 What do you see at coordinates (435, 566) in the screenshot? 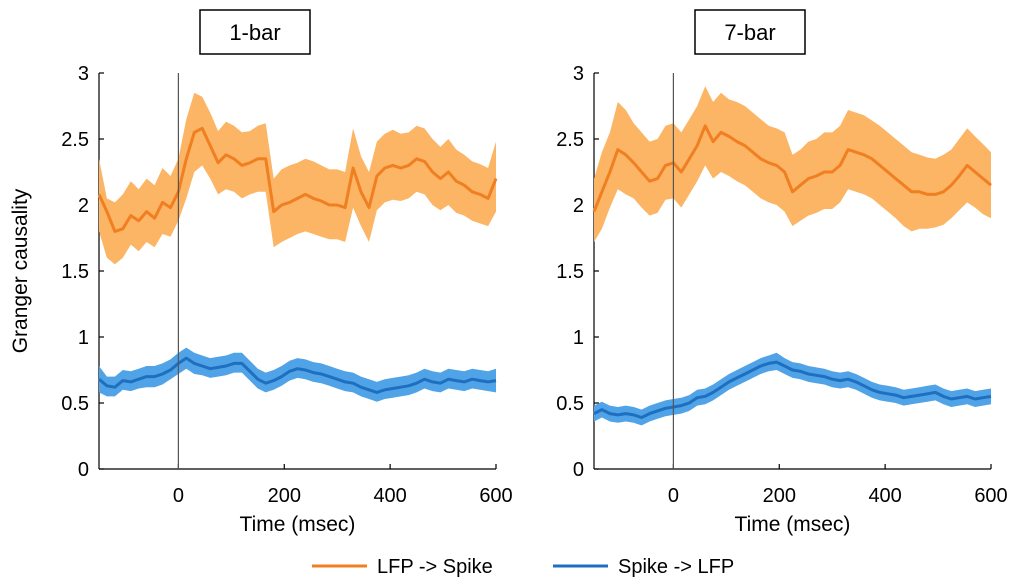
I see `legend-label: LFP -> Spike` at bounding box center [435, 566].